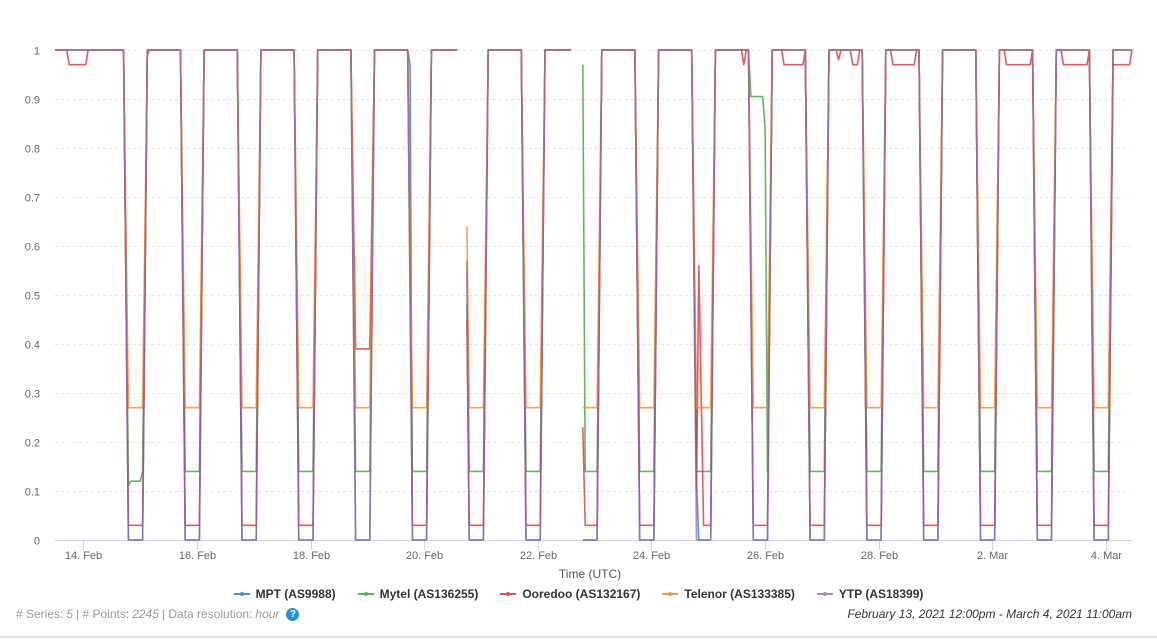 Image resolution: width=1157 pixels, height=640 pixels. What do you see at coordinates (581, 594) in the screenshot?
I see `legend-label: Ooredoo (AS132167)` at bounding box center [581, 594].